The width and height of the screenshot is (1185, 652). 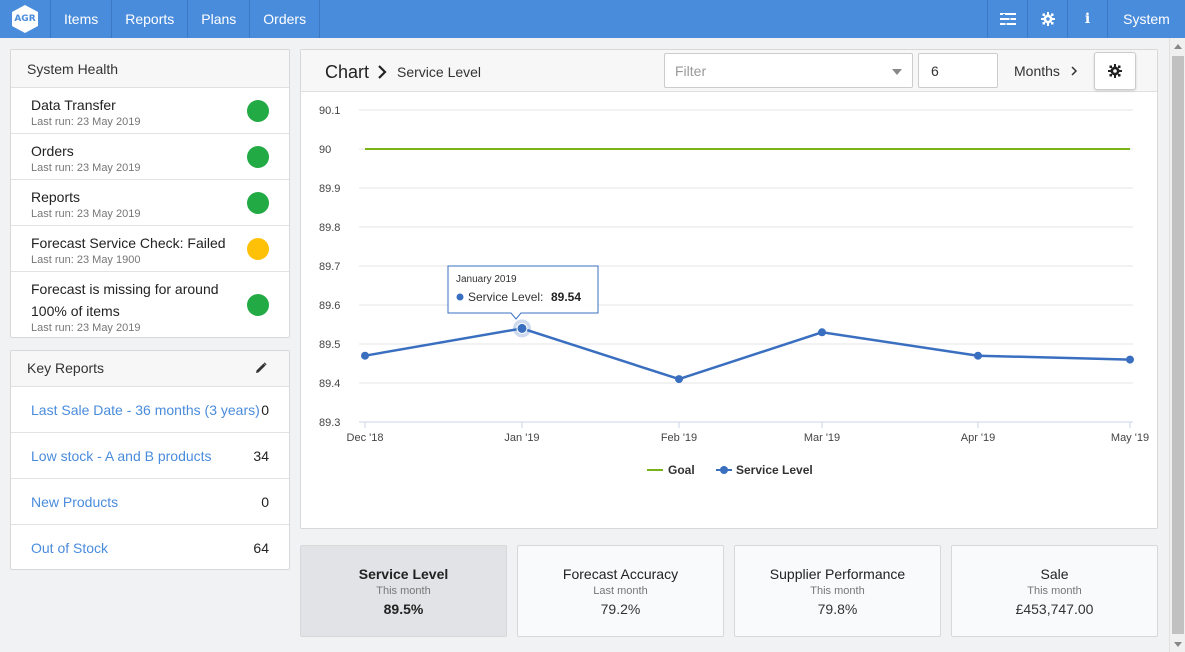 What do you see at coordinates (774, 470) in the screenshot?
I see `legend-service-level-label: Service Level` at bounding box center [774, 470].